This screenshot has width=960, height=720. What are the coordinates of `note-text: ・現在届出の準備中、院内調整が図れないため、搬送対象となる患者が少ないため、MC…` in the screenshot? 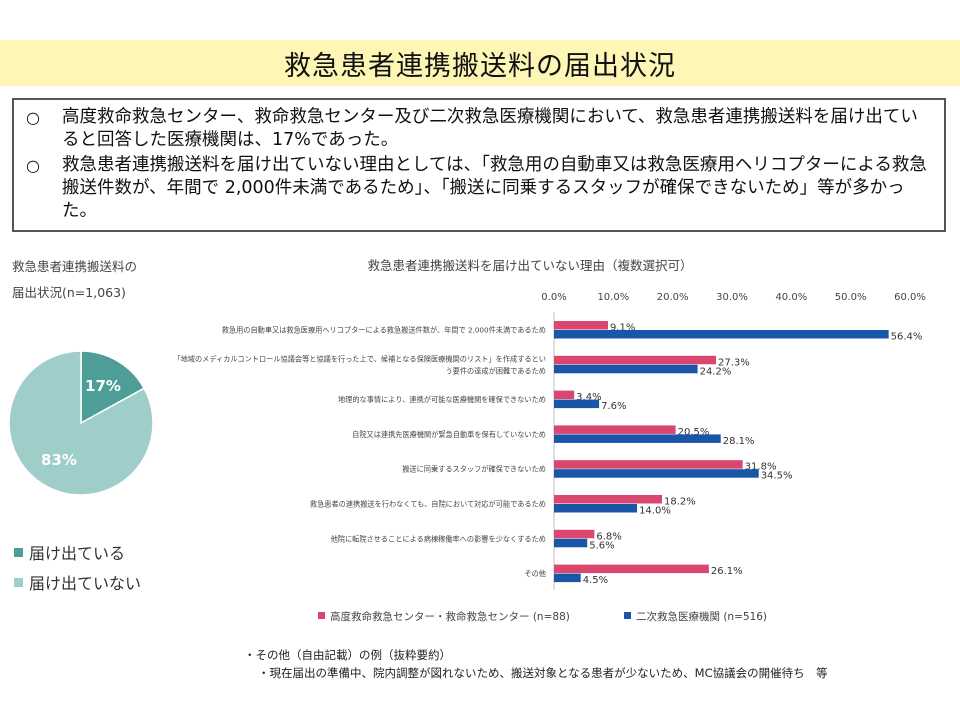 It's located at (543, 673).